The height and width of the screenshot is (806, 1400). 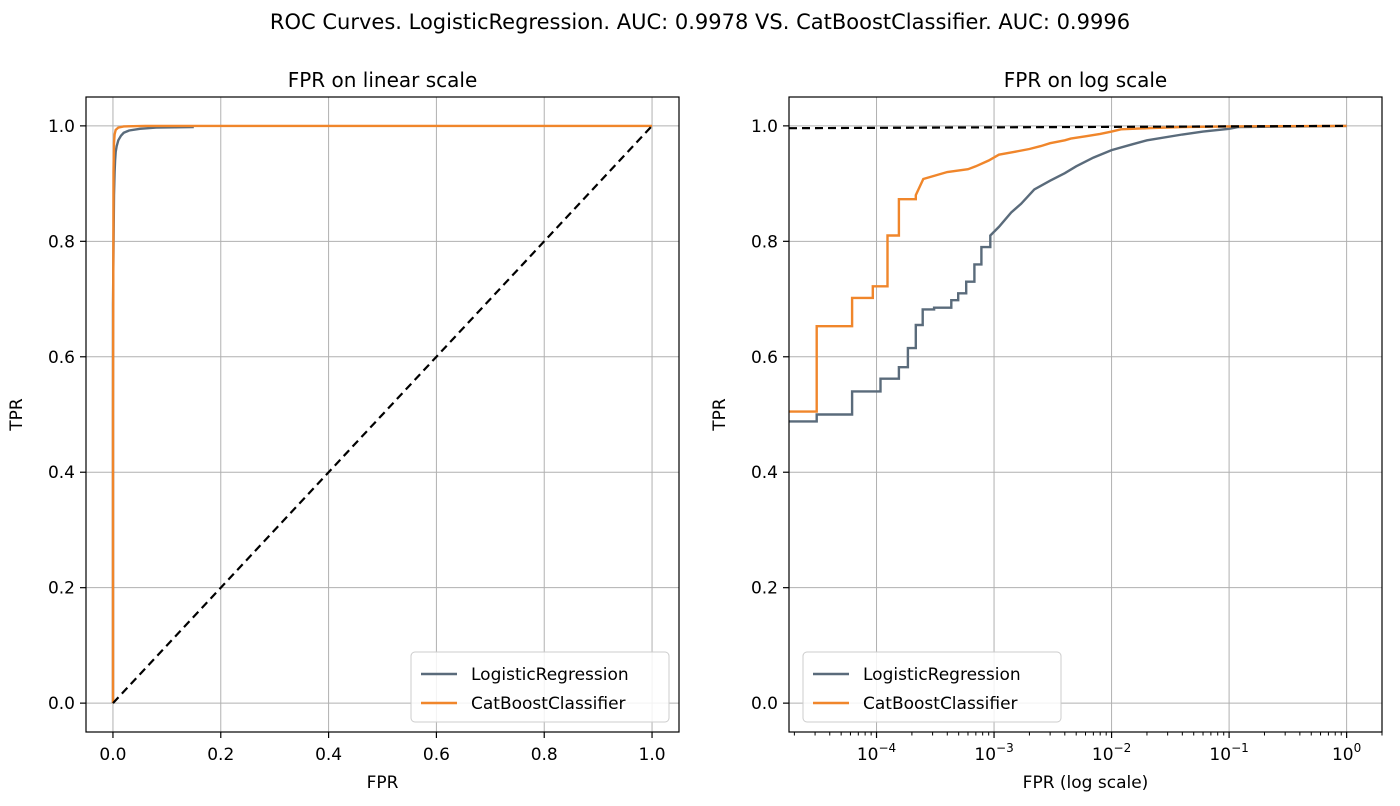 I want to click on subplot-title: FPR on log scale, so click(x=1085, y=80).